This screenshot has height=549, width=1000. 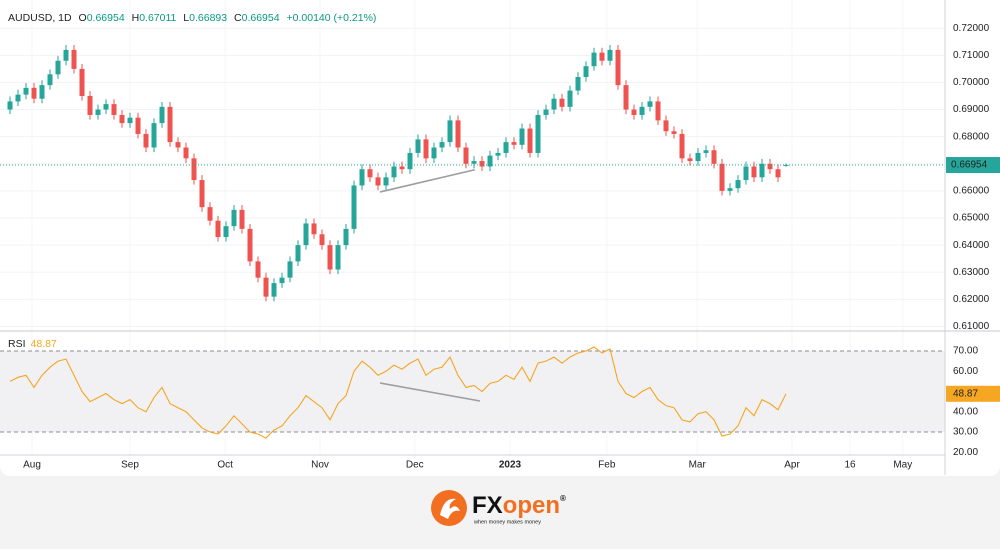 I want to click on x-tick-label: Dec, so click(x=415, y=465).